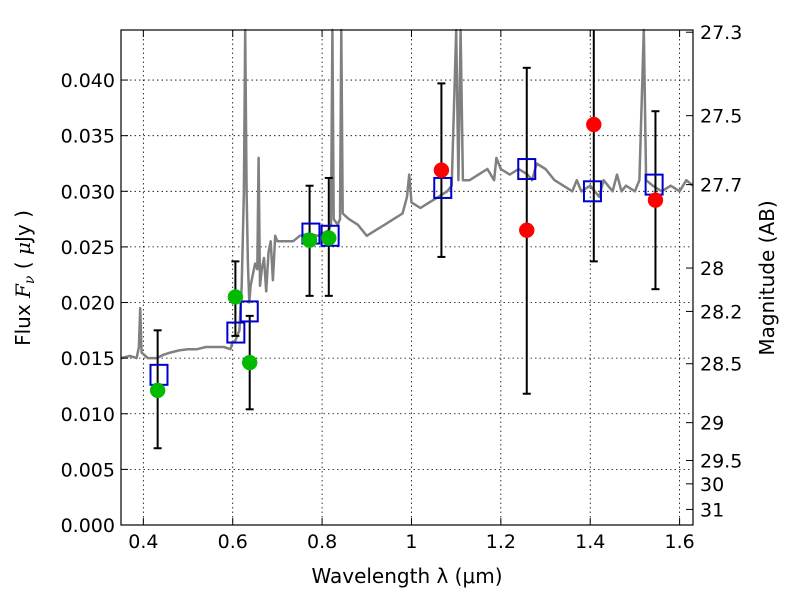 This screenshot has height=600, width=800. I want to click on x-tick-label: 1, so click(411, 542).